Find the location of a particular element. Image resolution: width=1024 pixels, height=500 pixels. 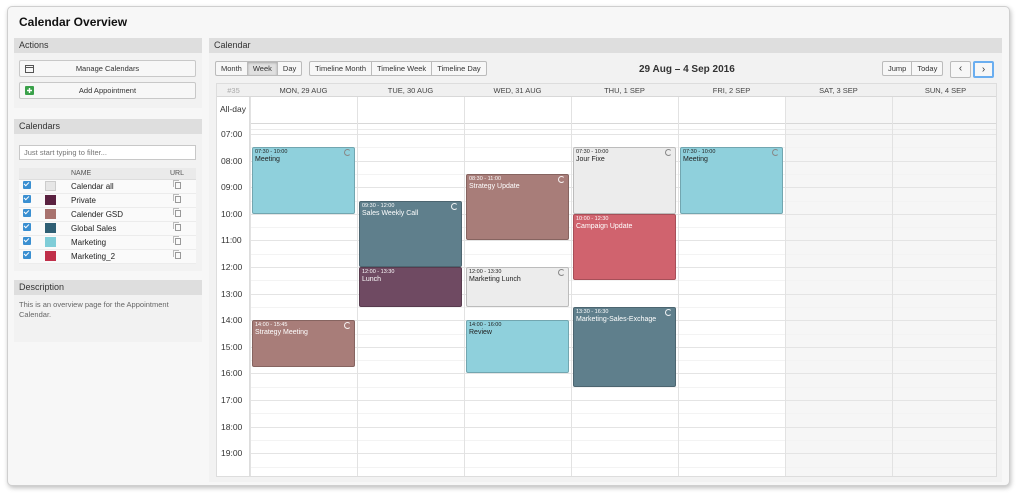

hour-label: 09:00 is located at coordinates (232, 187).